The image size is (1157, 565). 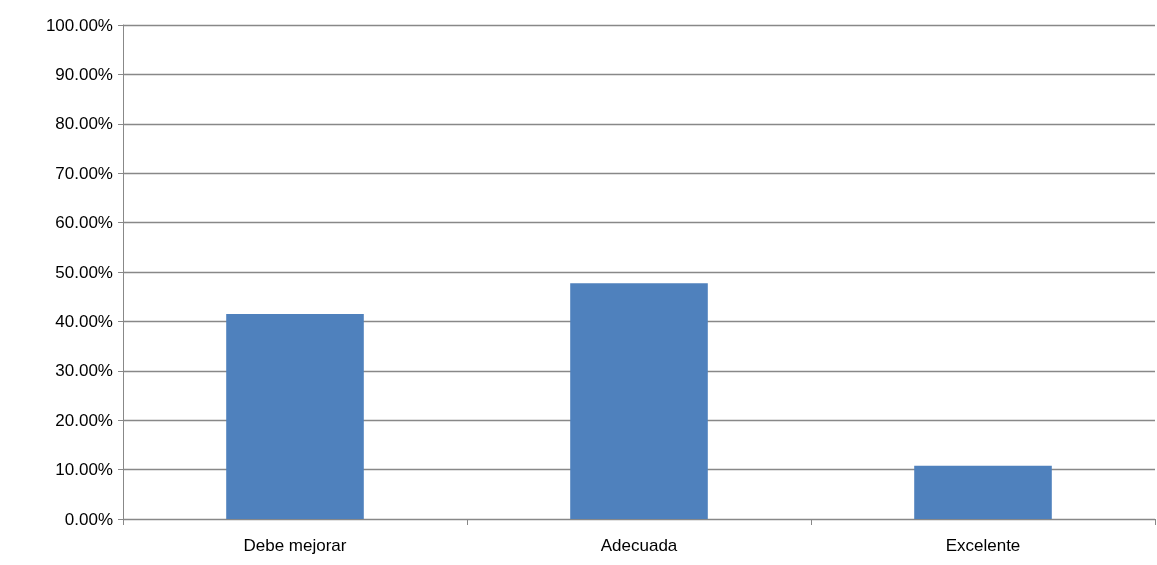 I want to click on x-tick-label: Excelente, so click(x=983, y=545).